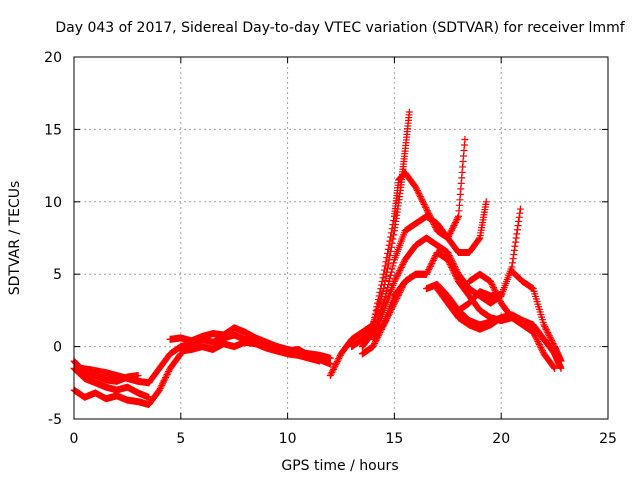  I want to click on x-tick-label: 10, so click(288, 439).